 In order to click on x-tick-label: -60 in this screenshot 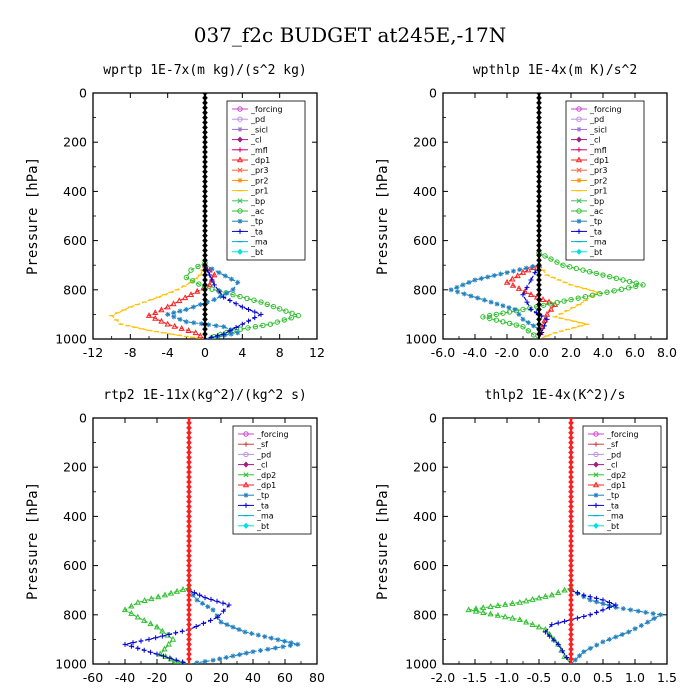, I will do `click(93, 677)`.